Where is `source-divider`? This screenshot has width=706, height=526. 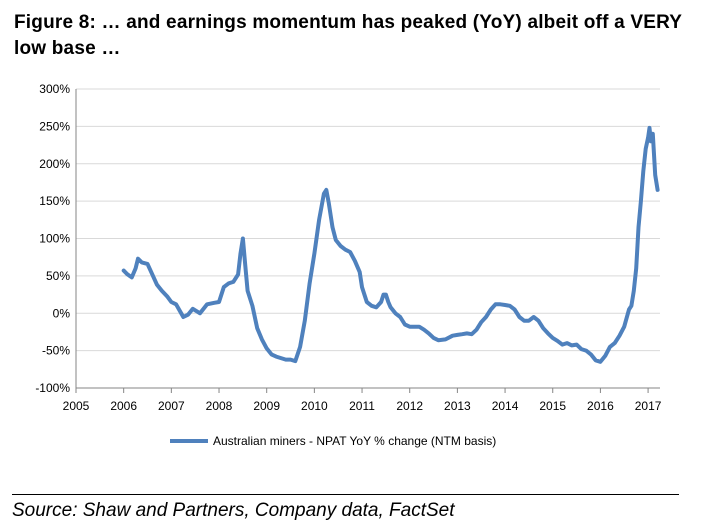
source-divider is located at coordinates (345, 494).